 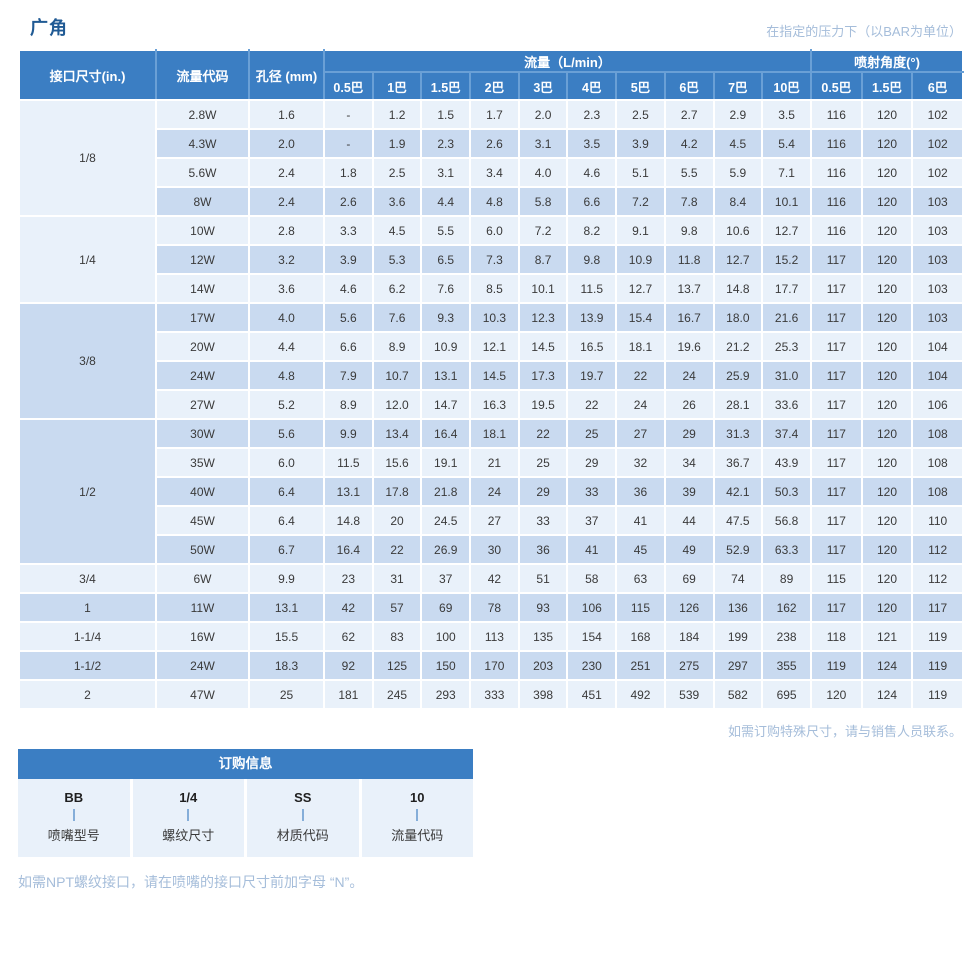 What do you see at coordinates (937, 404) in the screenshot?
I see `angle-value-cell: 106` at bounding box center [937, 404].